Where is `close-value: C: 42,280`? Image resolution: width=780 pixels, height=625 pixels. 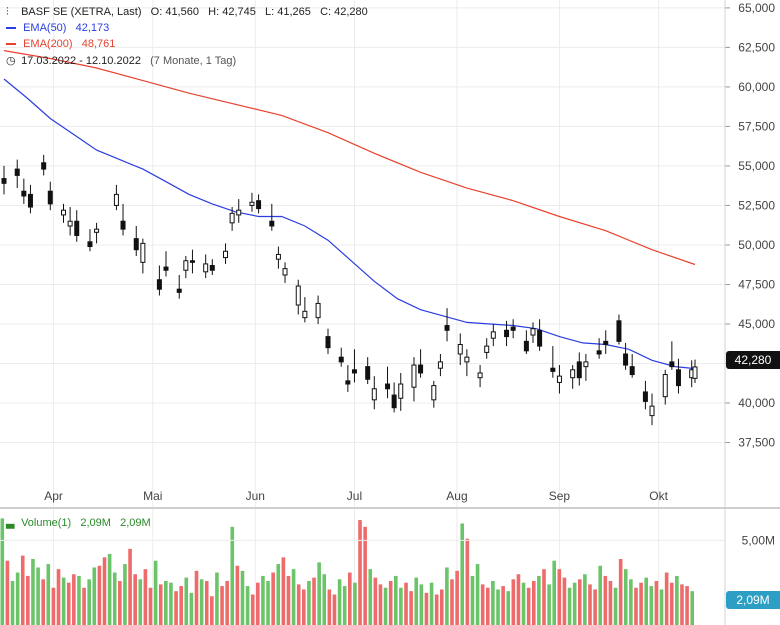 close-value: C: 42,280 is located at coordinates (344, 12).